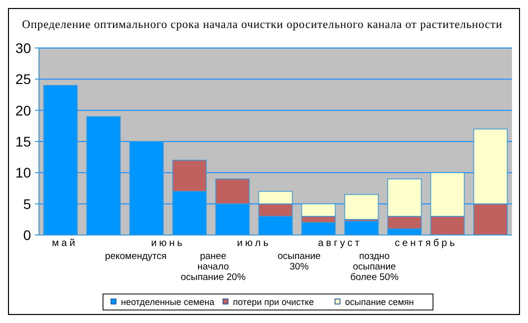 This screenshot has width=528, height=323. What do you see at coordinates (65, 243) in the screenshot?
I see `text: май` at bounding box center [65, 243].